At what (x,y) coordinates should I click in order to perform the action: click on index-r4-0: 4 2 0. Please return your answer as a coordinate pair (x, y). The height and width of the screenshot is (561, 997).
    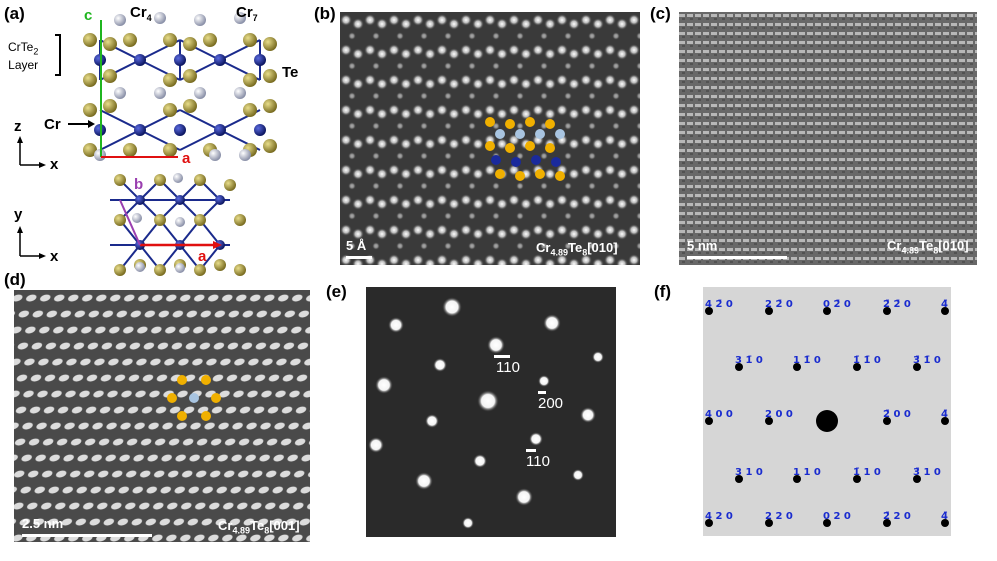
    Looking at the image, I should click on (719, 516).